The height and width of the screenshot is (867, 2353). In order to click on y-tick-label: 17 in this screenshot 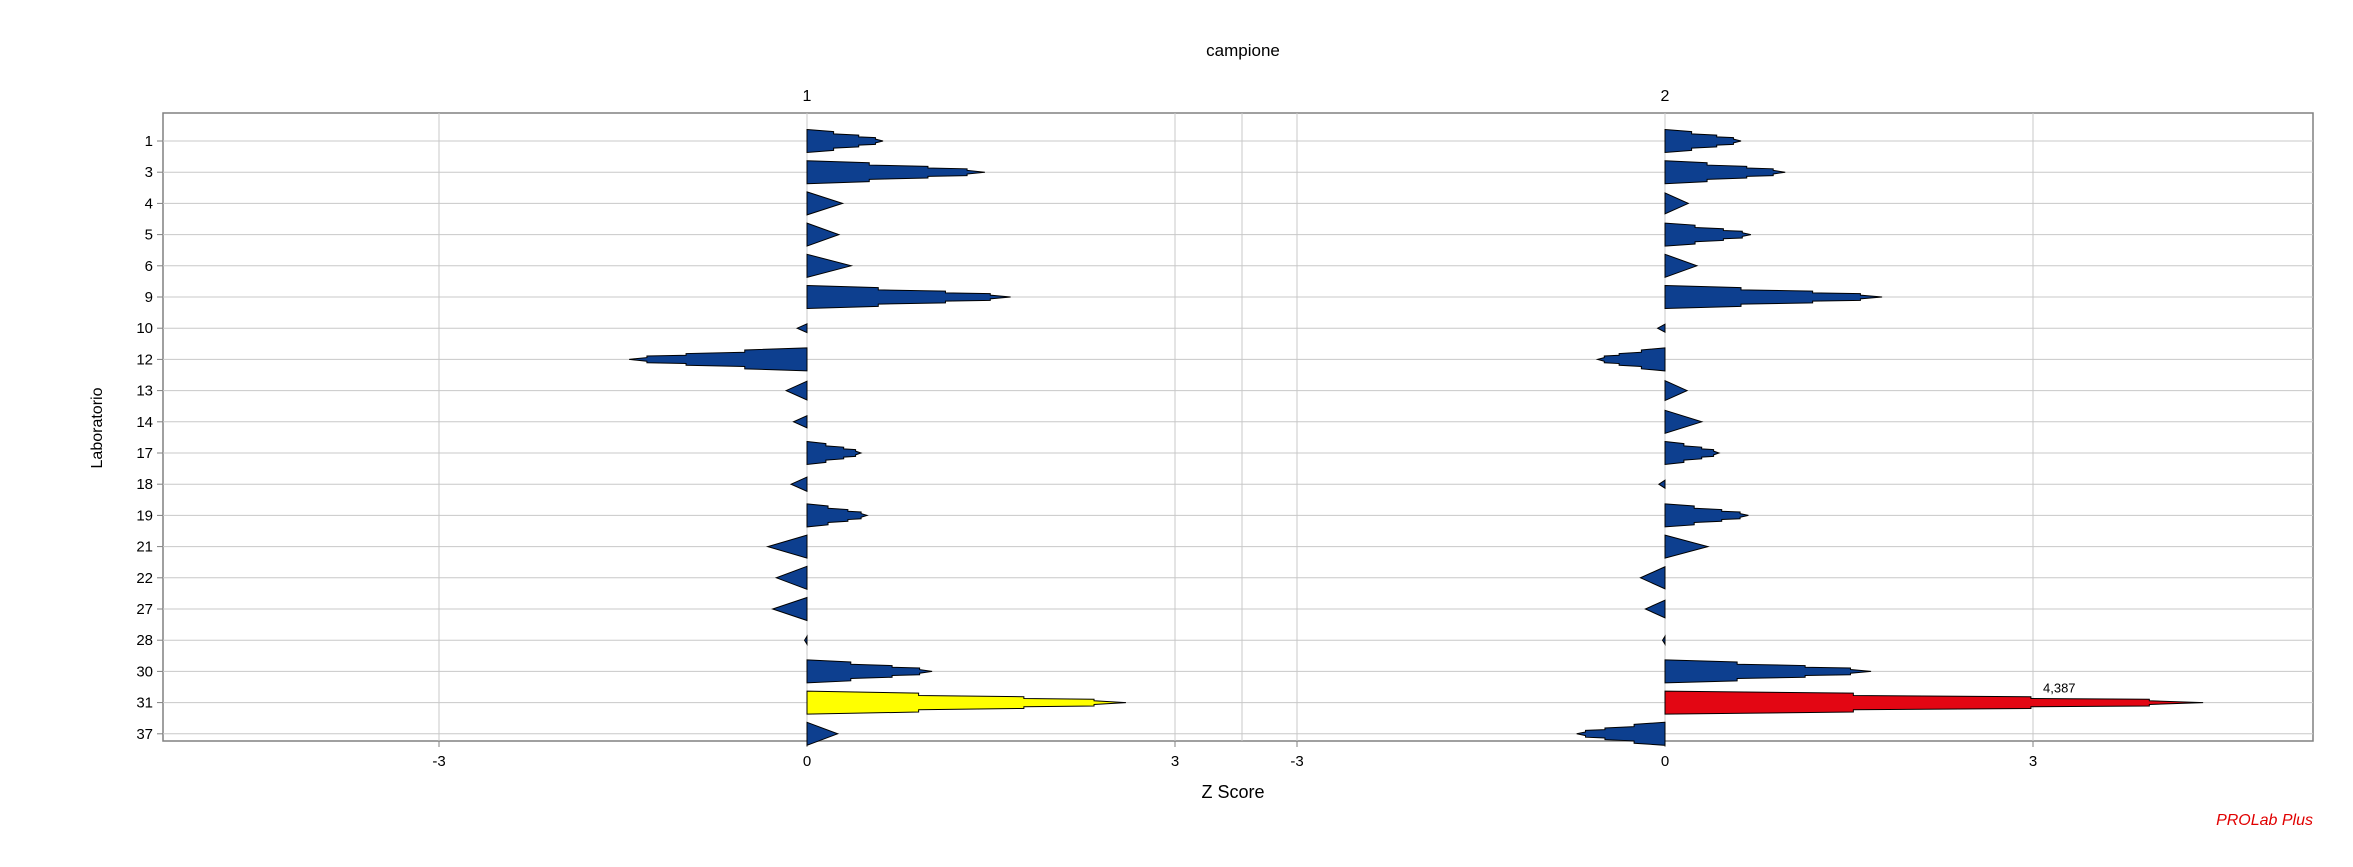, I will do `click(144, 453)`.